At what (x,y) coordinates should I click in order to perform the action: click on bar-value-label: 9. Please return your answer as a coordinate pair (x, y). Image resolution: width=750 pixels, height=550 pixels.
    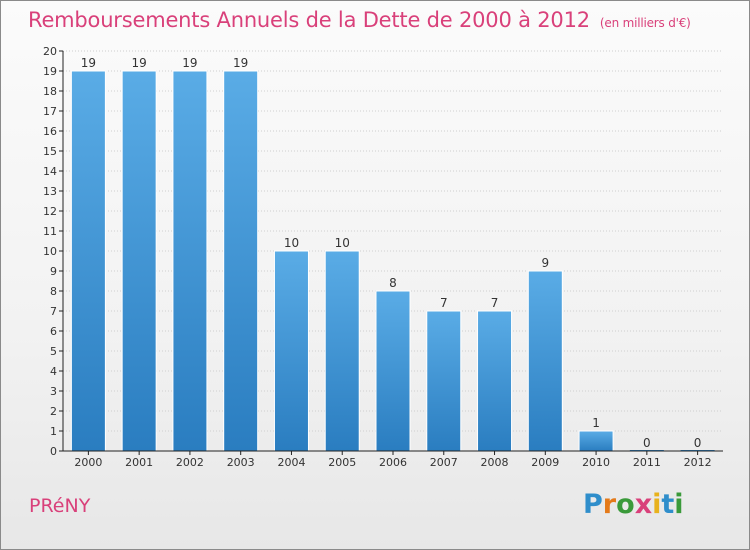
    Looking at the image, I should click on (545, 263).